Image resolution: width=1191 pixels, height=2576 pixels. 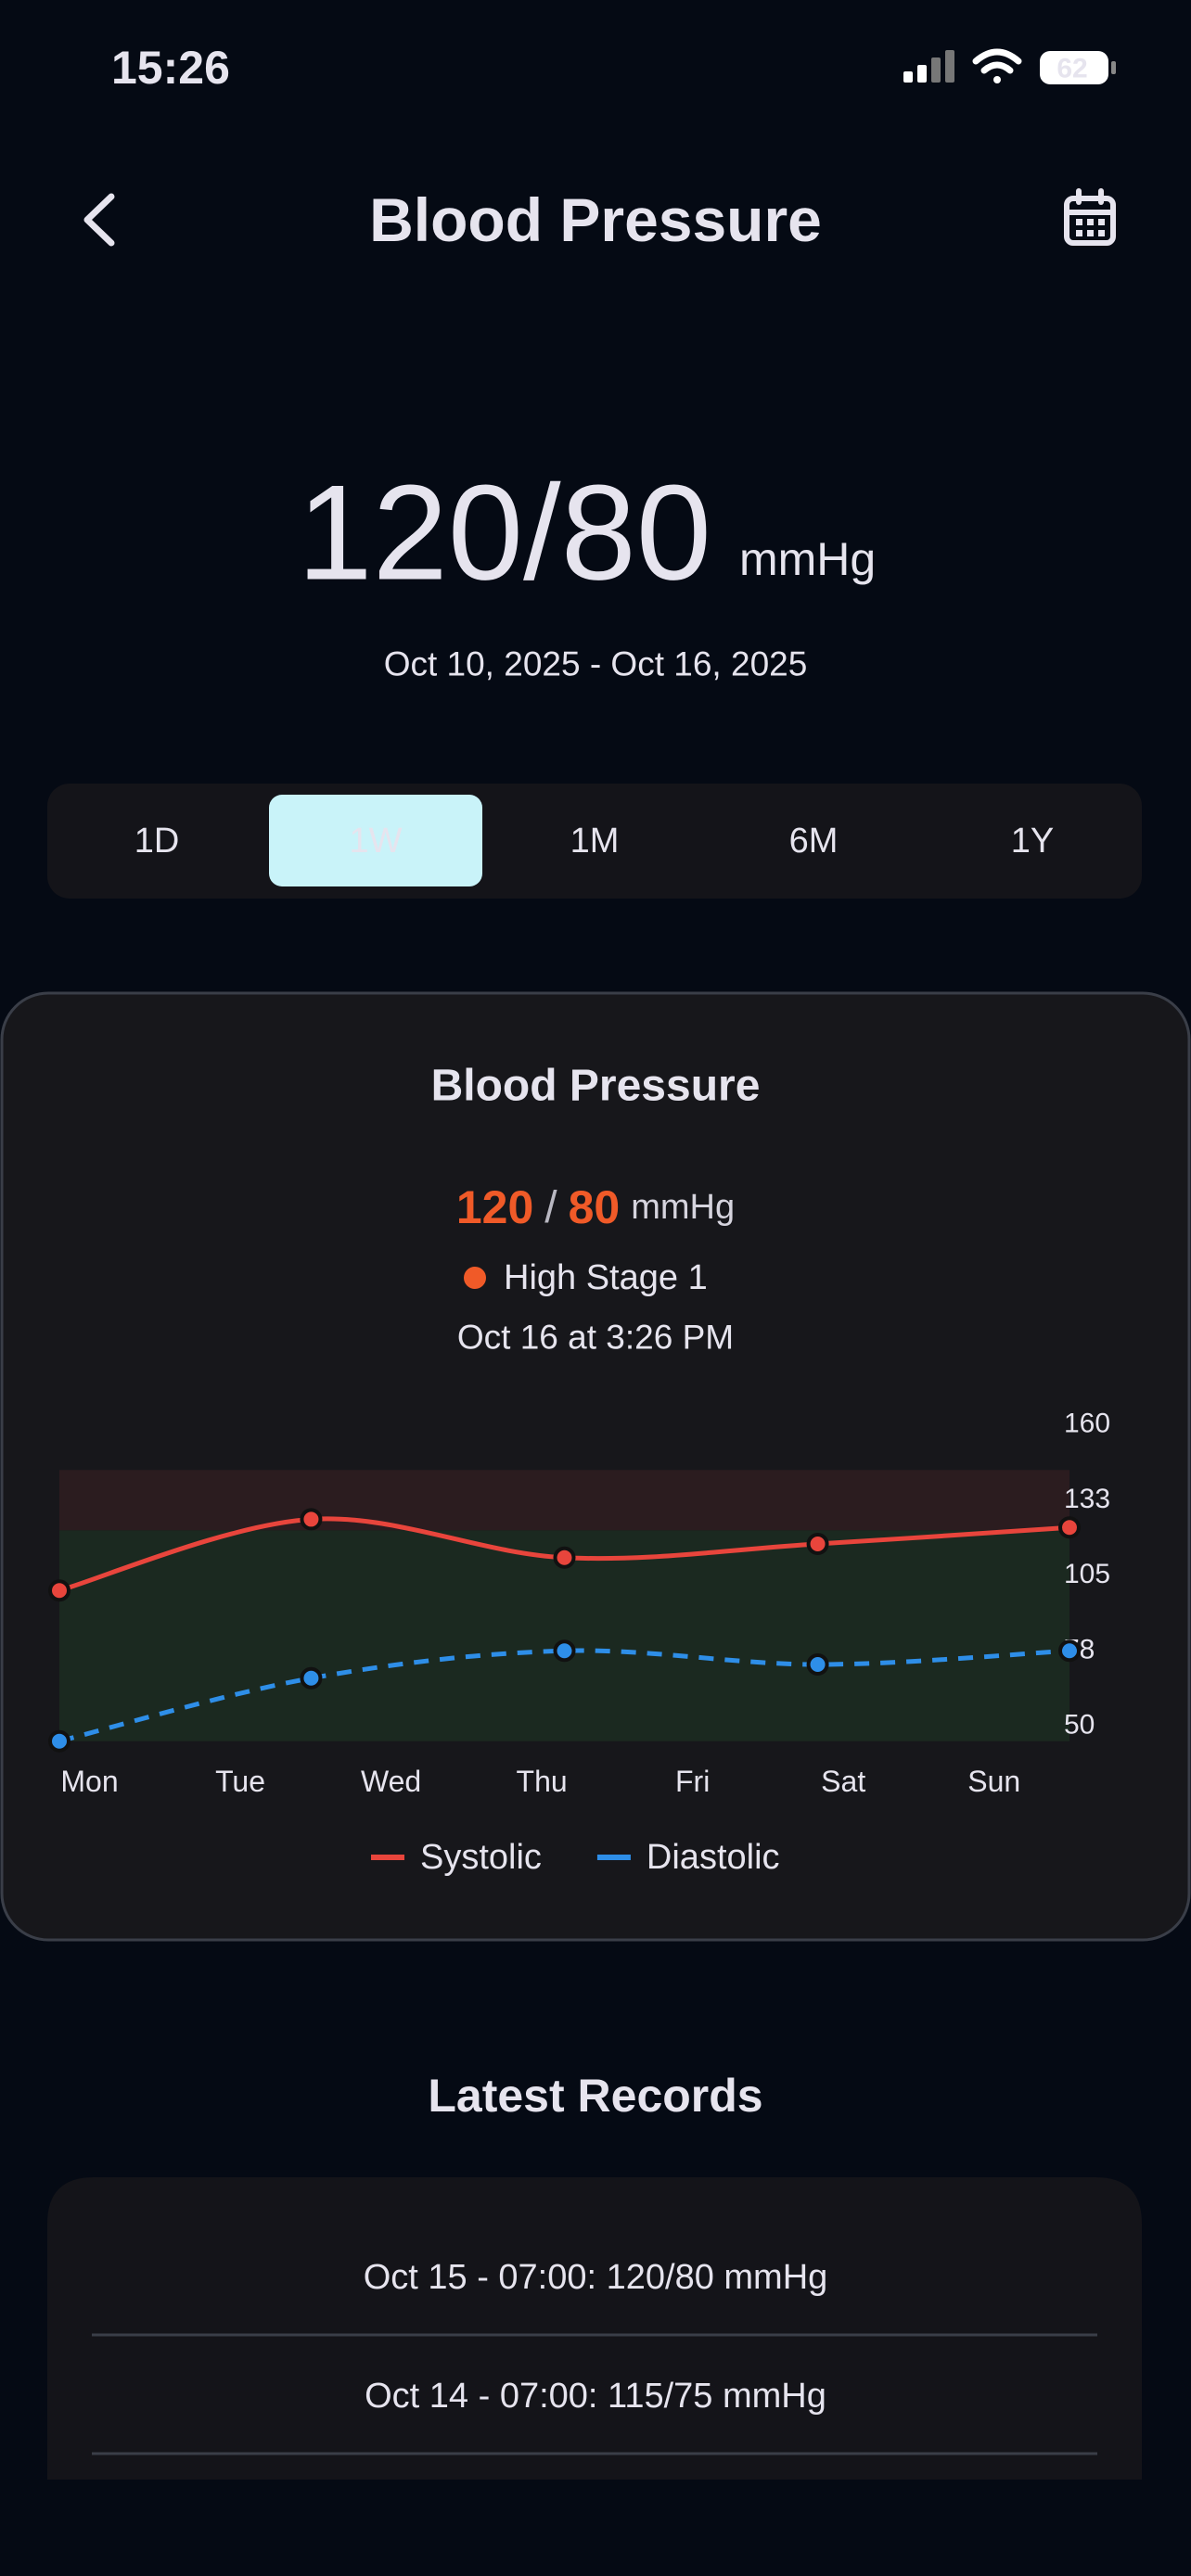 I want to click on status-time: 15:26, so click(x=170, y=68).